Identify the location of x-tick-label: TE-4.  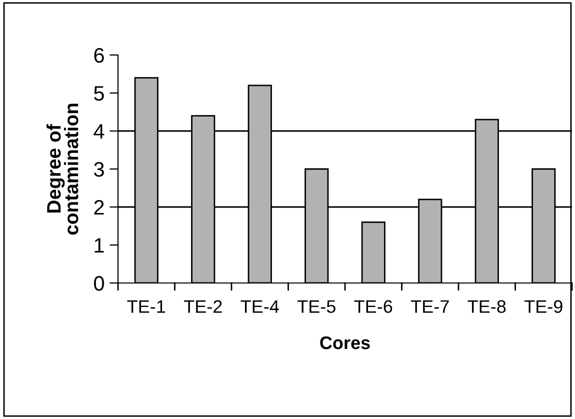
(259, 306).